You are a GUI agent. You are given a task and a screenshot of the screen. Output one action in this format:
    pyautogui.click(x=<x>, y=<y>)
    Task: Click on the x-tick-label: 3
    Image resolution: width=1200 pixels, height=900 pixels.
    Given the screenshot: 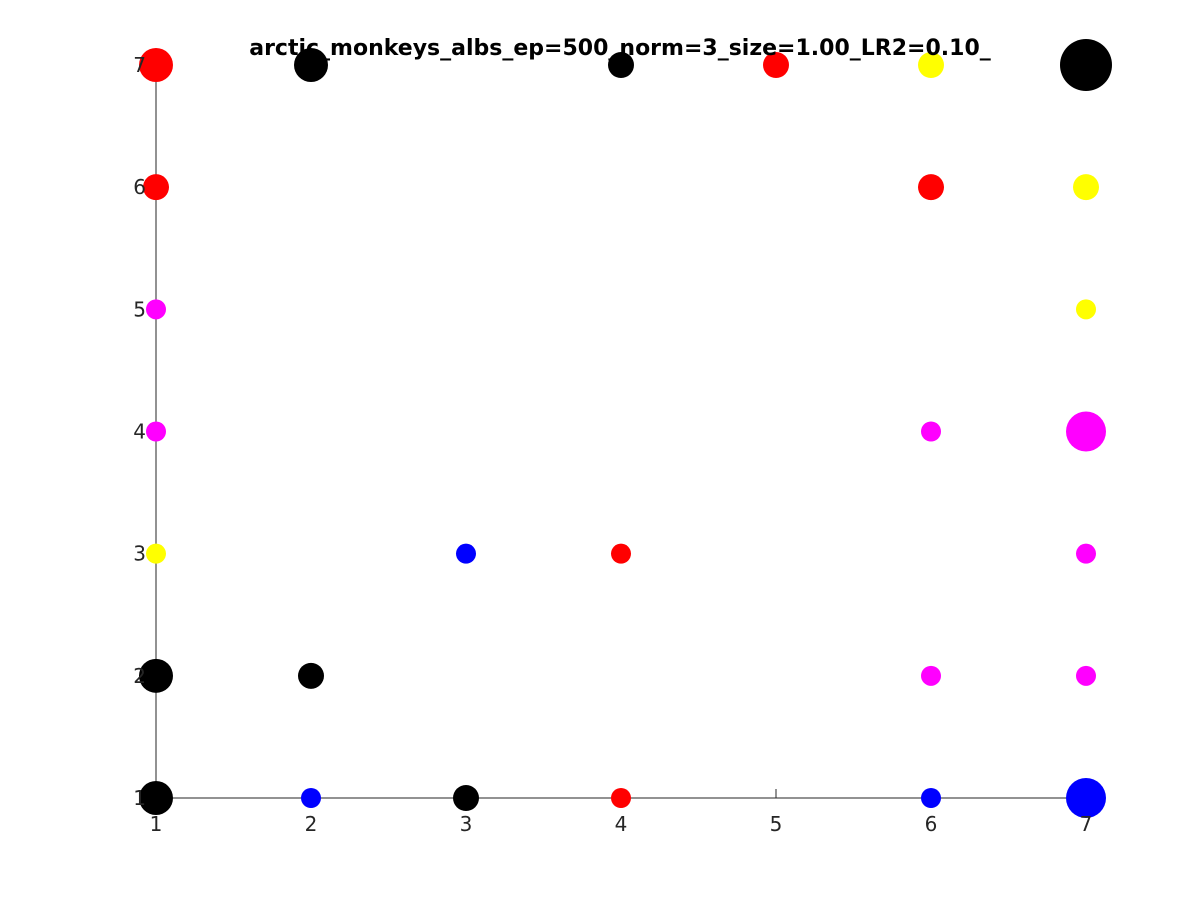 What is the action you would take?
    pyautogui.click(x=466, y=824)
    